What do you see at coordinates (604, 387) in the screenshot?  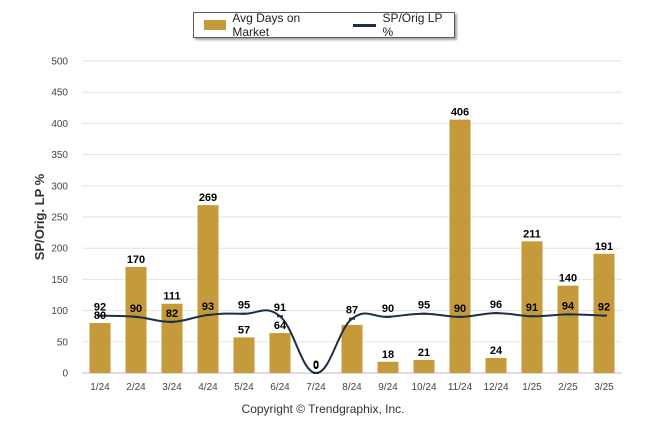 I see `x-tick-label: 3/25` at bounding box center [604, 387].